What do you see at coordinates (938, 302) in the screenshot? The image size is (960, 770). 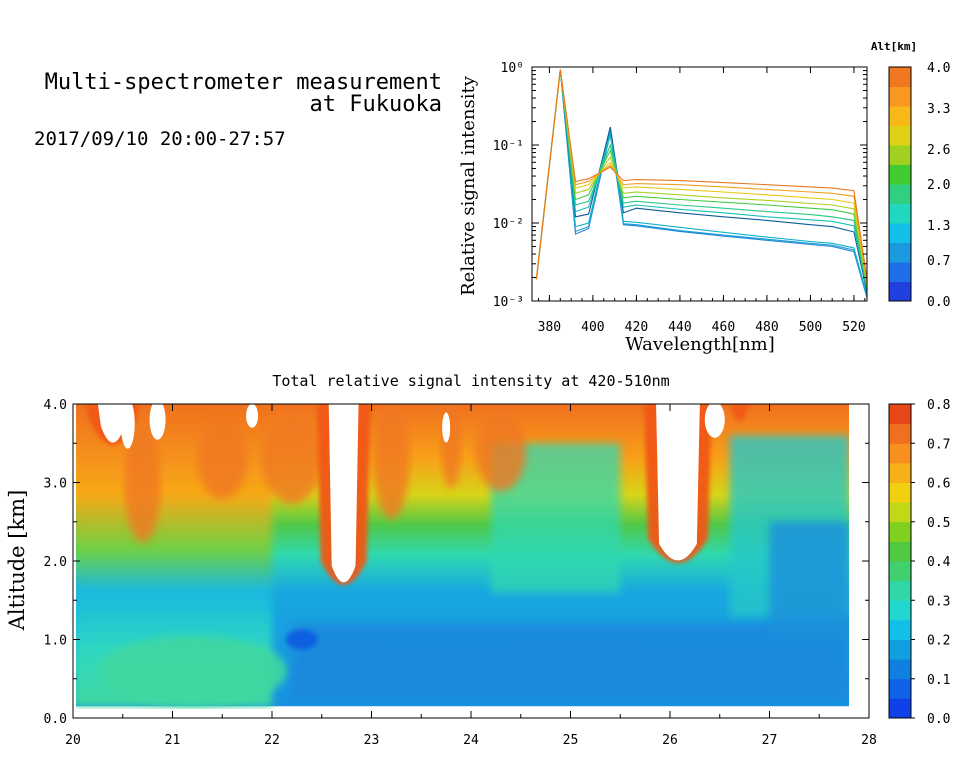 I see `spectrum-colorbar-label: 0.0` at bounding box center [938, 302].